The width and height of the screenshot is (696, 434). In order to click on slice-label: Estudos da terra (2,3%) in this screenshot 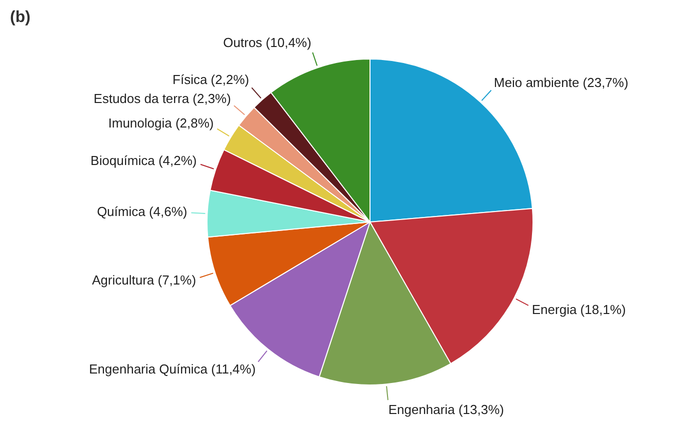, I will do `click(162, 98)`.